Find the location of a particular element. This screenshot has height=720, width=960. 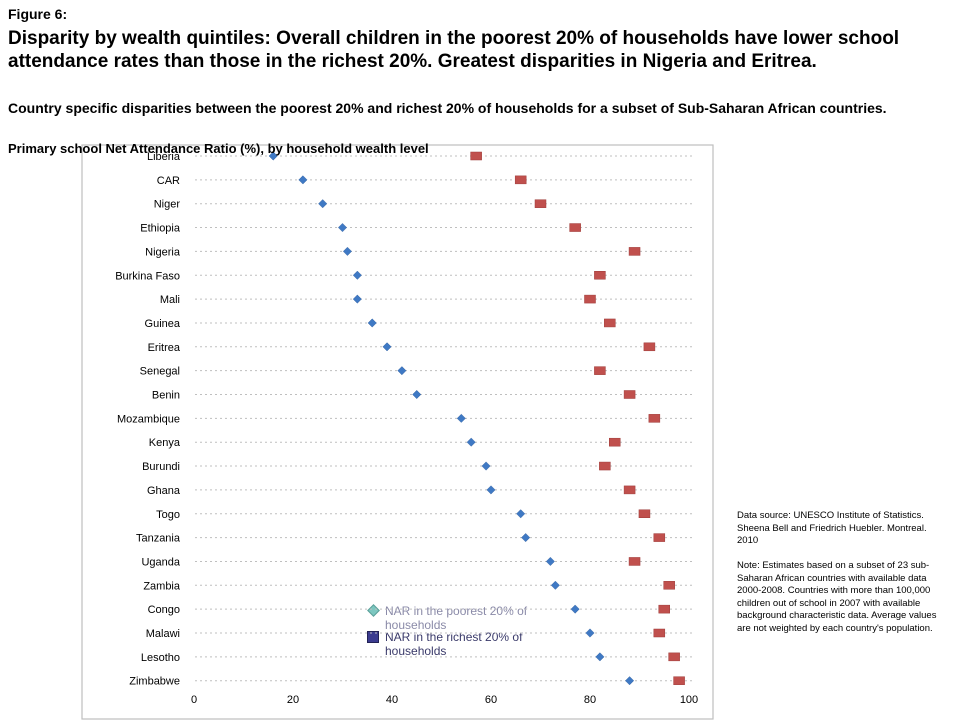

legend-item-richest: NAR in the richest 20% of households is located at coordinates (463, 644).